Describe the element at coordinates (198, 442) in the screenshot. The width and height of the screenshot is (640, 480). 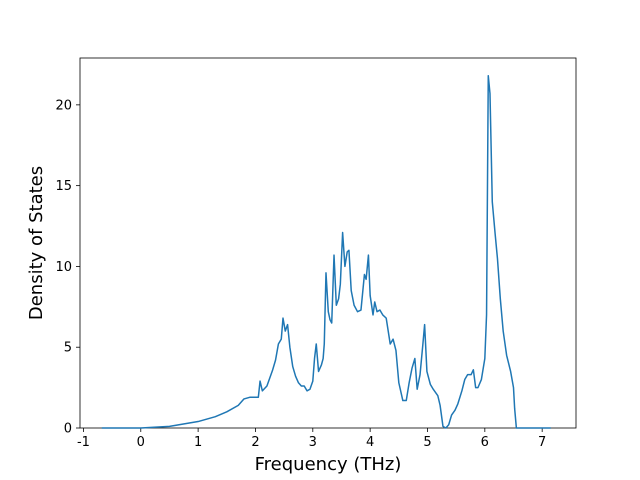
I see `x-tick-label: 1` at that location.